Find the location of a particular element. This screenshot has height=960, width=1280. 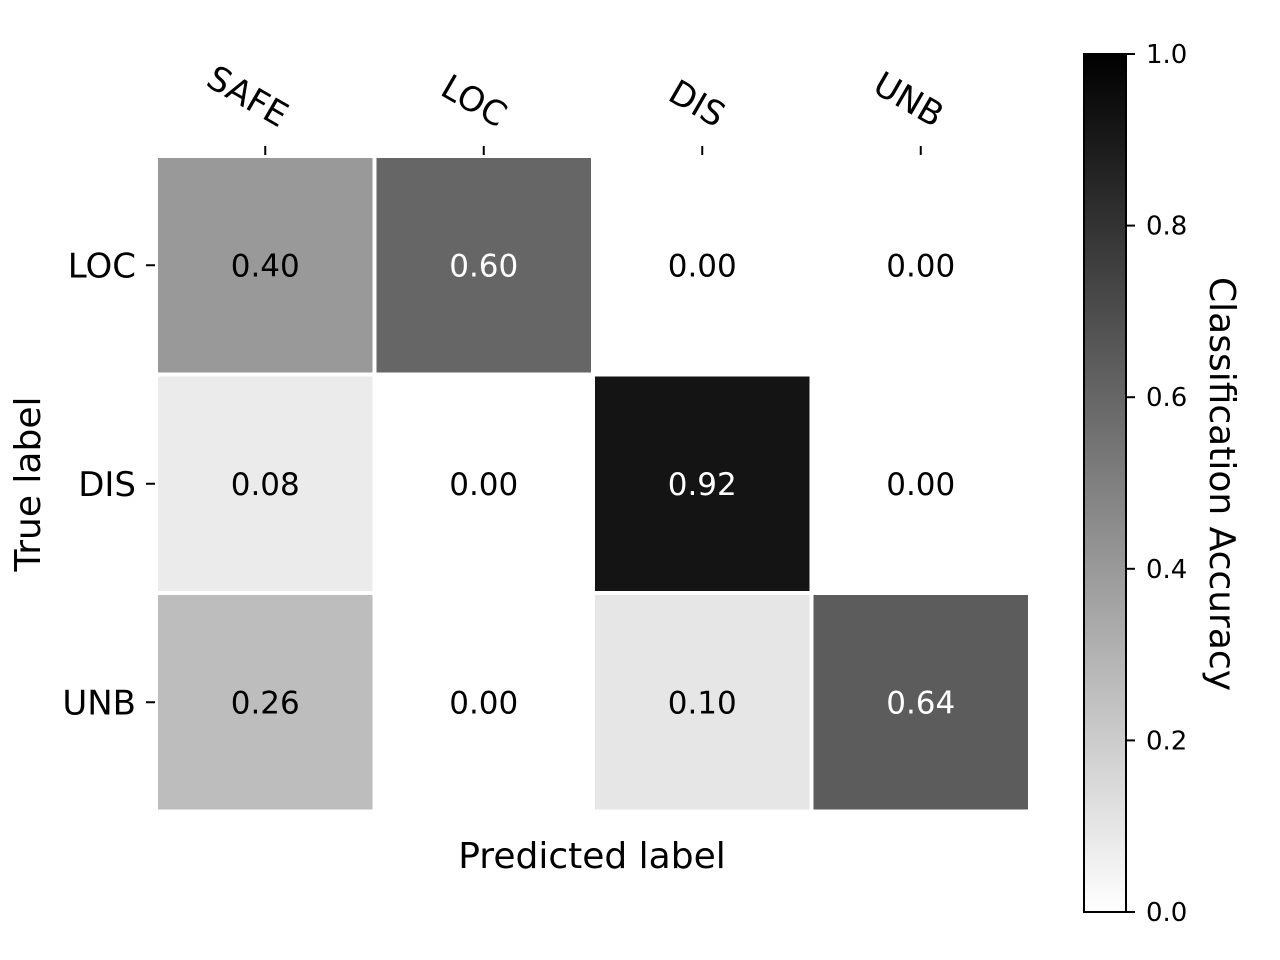

cell-value-label: 0.64 is located at coordinates (920, 703).